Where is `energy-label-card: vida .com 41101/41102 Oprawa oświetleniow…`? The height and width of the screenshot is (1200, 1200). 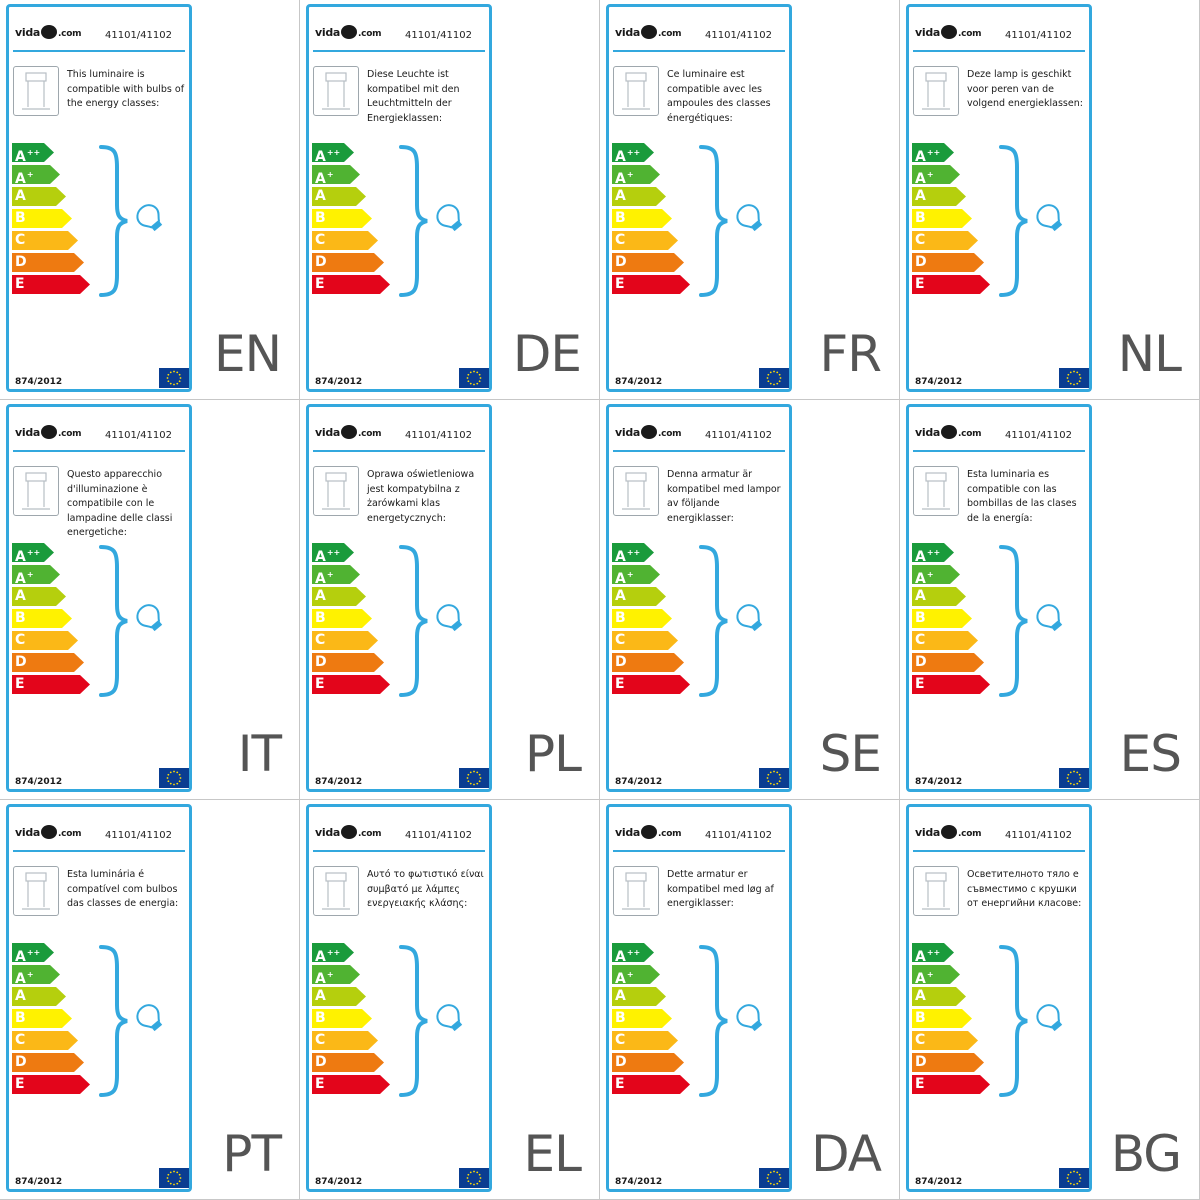 energy-label-card: vida .com 41101/41102 Oprawa oświetleniow… is located at coordinates (399, 598).